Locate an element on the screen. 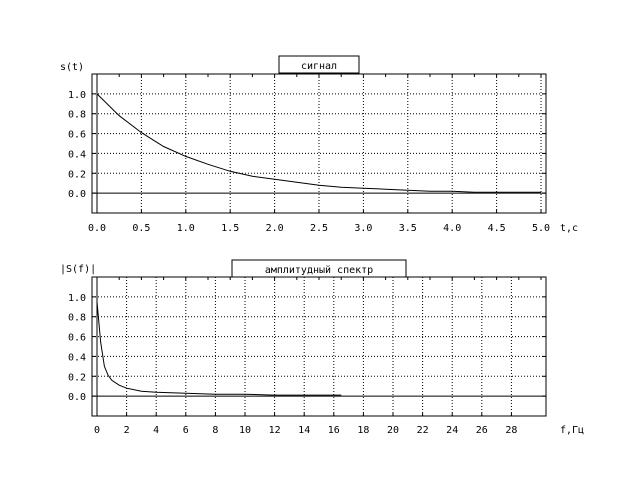 The width and height of the screenshot is (640, 480). signal-chart-title: сигнал is located at coordinates (319, 66).